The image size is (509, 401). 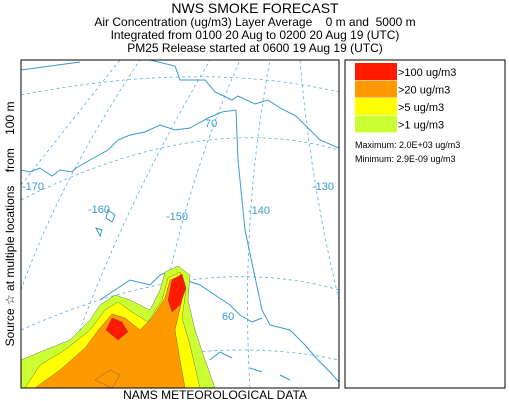 What do you see at coordinates (215, 394) in the screenshot?
I see `footer: NAMS METEOROLOGICAL DATA` at bounding box center [215, 394].